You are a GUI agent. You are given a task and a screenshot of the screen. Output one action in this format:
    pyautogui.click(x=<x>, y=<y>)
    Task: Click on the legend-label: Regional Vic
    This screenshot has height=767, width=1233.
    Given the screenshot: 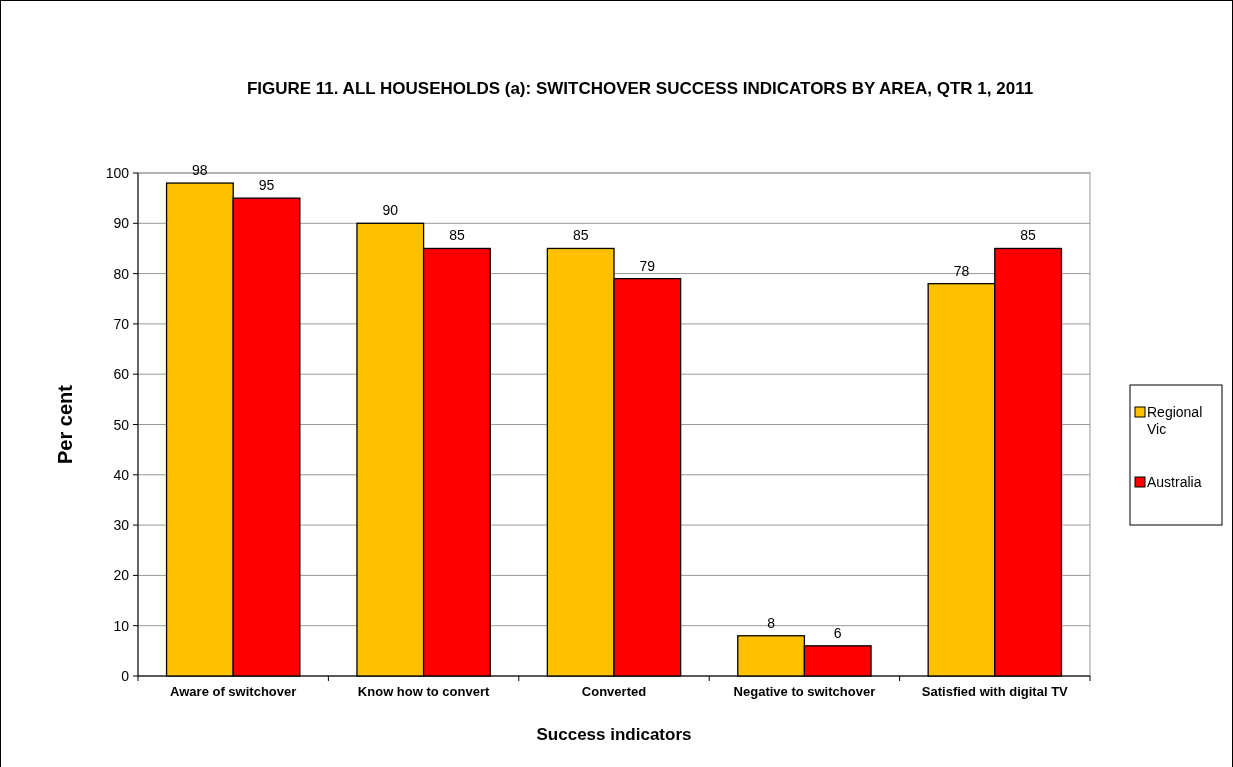 What is the action you would take?
    pyautogui.click(x=1175, y=420)
    